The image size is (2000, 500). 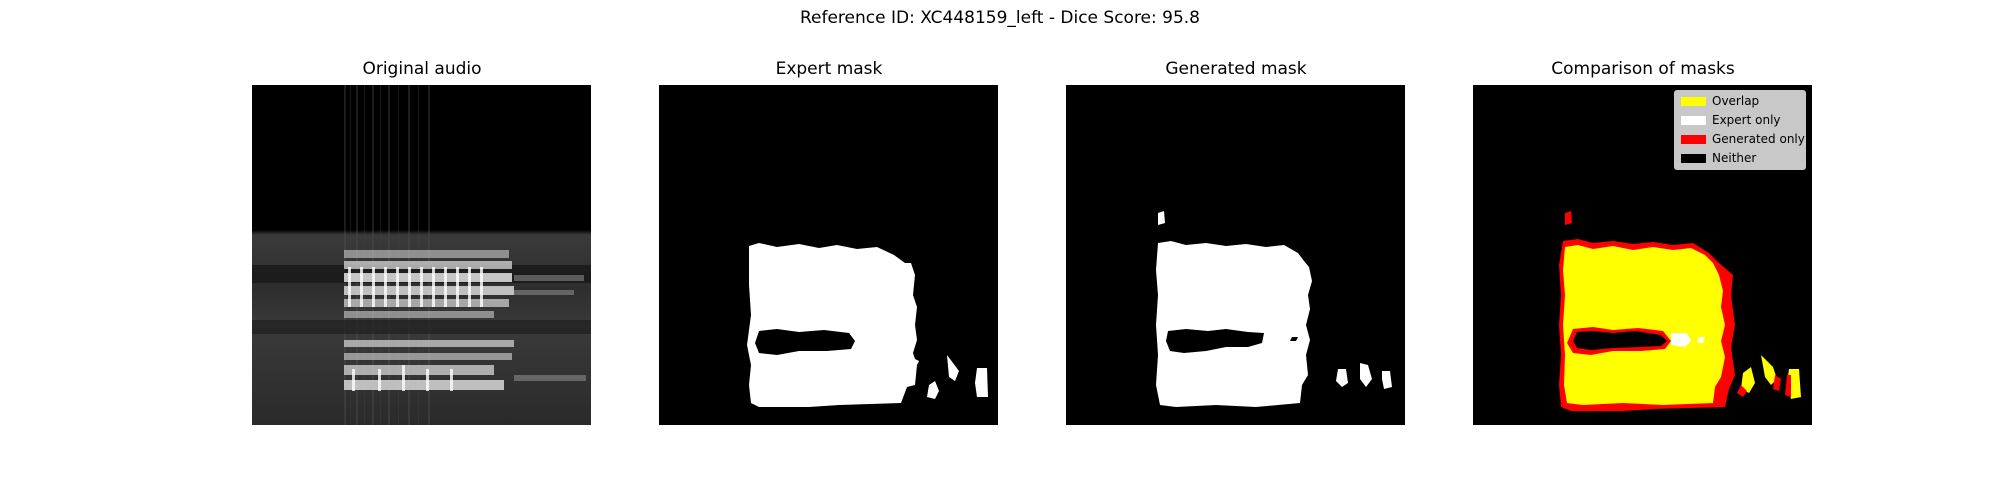 I want to click on legend-item-neither: Neither, so click(x=1740, y=158).